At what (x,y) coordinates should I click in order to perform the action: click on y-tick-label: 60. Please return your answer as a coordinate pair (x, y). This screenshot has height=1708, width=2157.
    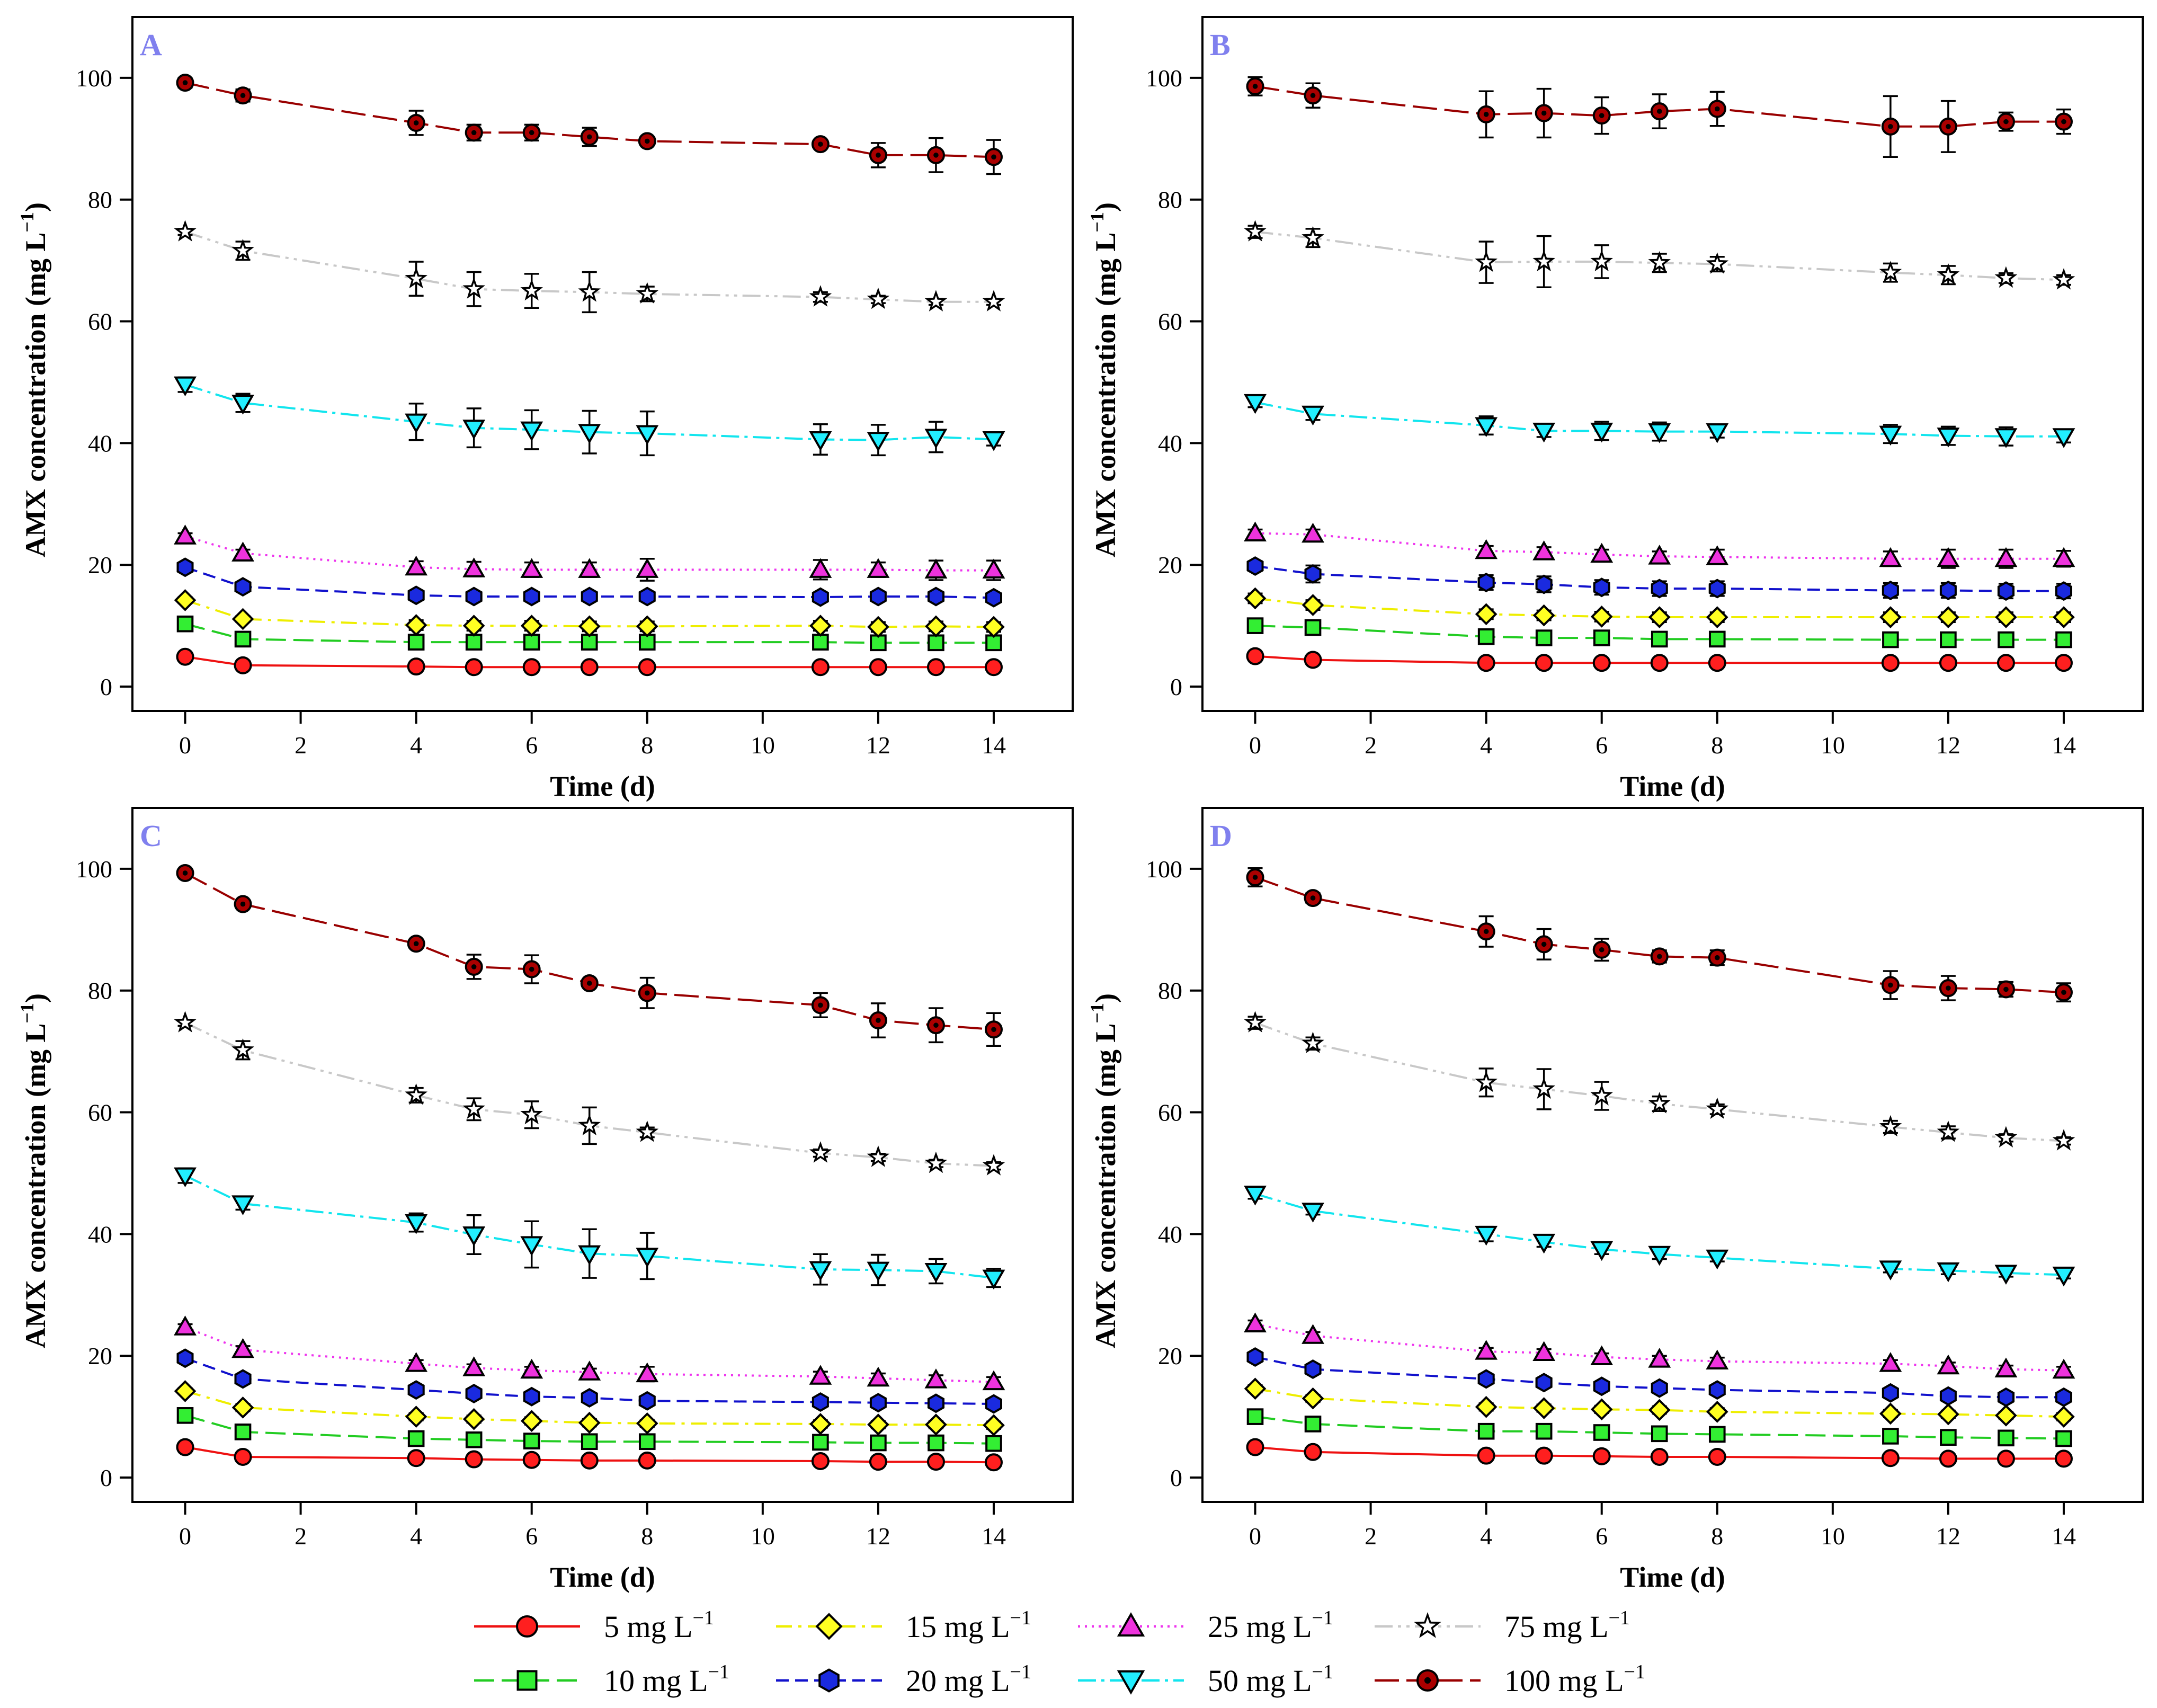
    Looking at the image, I should click on (1170, 1112).